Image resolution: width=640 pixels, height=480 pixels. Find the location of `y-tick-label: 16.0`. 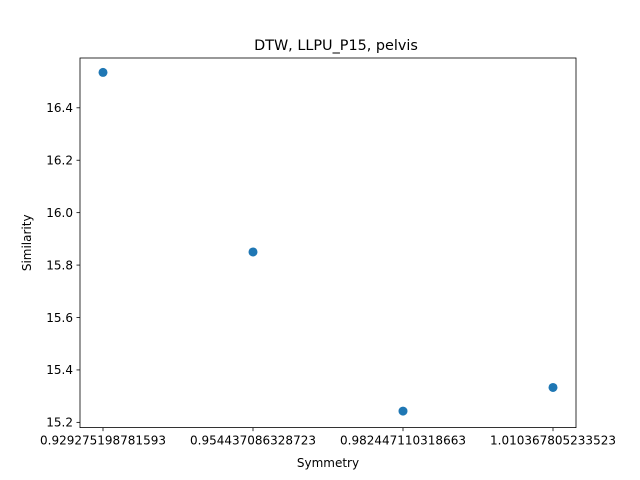

y-tick-label: 16.0 is located at coordinates (59, 213).